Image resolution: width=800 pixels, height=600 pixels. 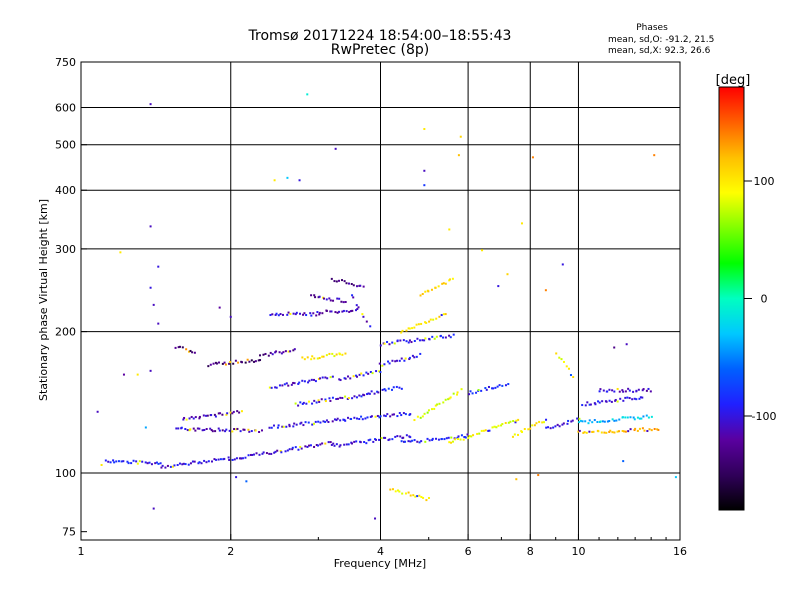 What do you see at coordinates (661, 40) in the screenshot?
I see `stats-o-mode: mean, sd,O: -91.2, 21.5` at bounding box center [661, 40].